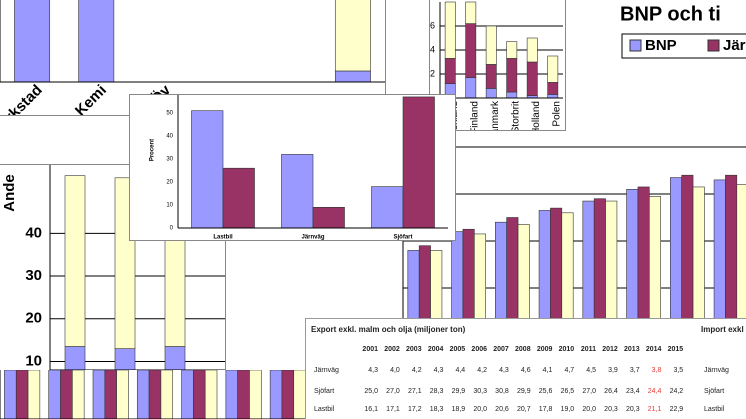  I want to click on x-tick-label: Kemi, so click(91, 98).